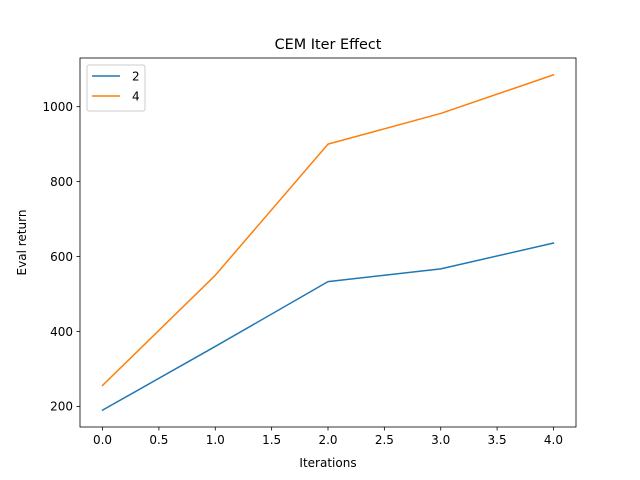 The width and height of the screenshot is (640, 480). I want to click on x-axis: 0.0 0.5 1.0 1.5 2.0 2.5 3.0 3.5 4.0, so click(328, 437).